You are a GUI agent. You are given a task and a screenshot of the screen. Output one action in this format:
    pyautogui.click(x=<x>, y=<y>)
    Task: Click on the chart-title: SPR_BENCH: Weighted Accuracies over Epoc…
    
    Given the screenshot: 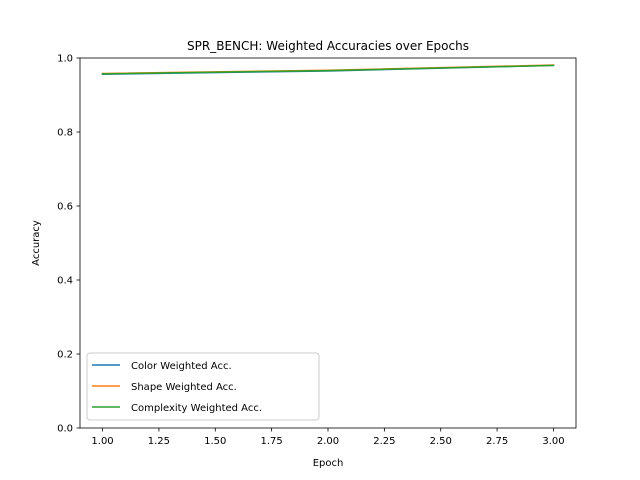 What is the action you would take?
    pyautogui.click(x=328, y=46)
    